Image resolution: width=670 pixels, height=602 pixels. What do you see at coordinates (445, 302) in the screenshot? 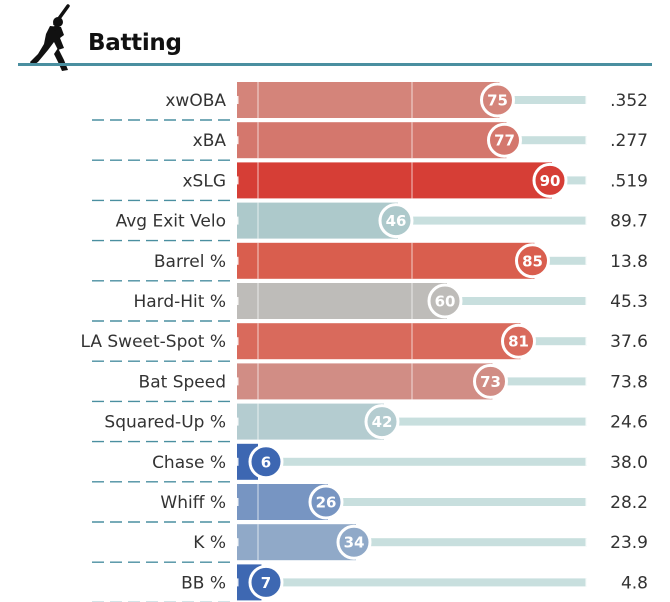
I see `percentile-label: 60` at bounding box center [445, 302].